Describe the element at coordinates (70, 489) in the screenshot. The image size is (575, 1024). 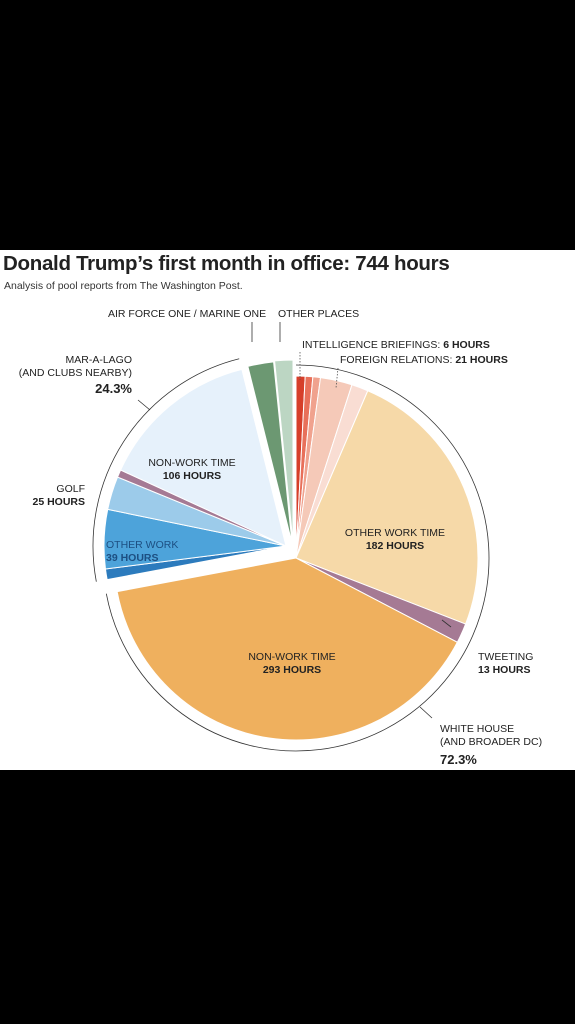
I see `label-golf-line1: GOLF` at that location.